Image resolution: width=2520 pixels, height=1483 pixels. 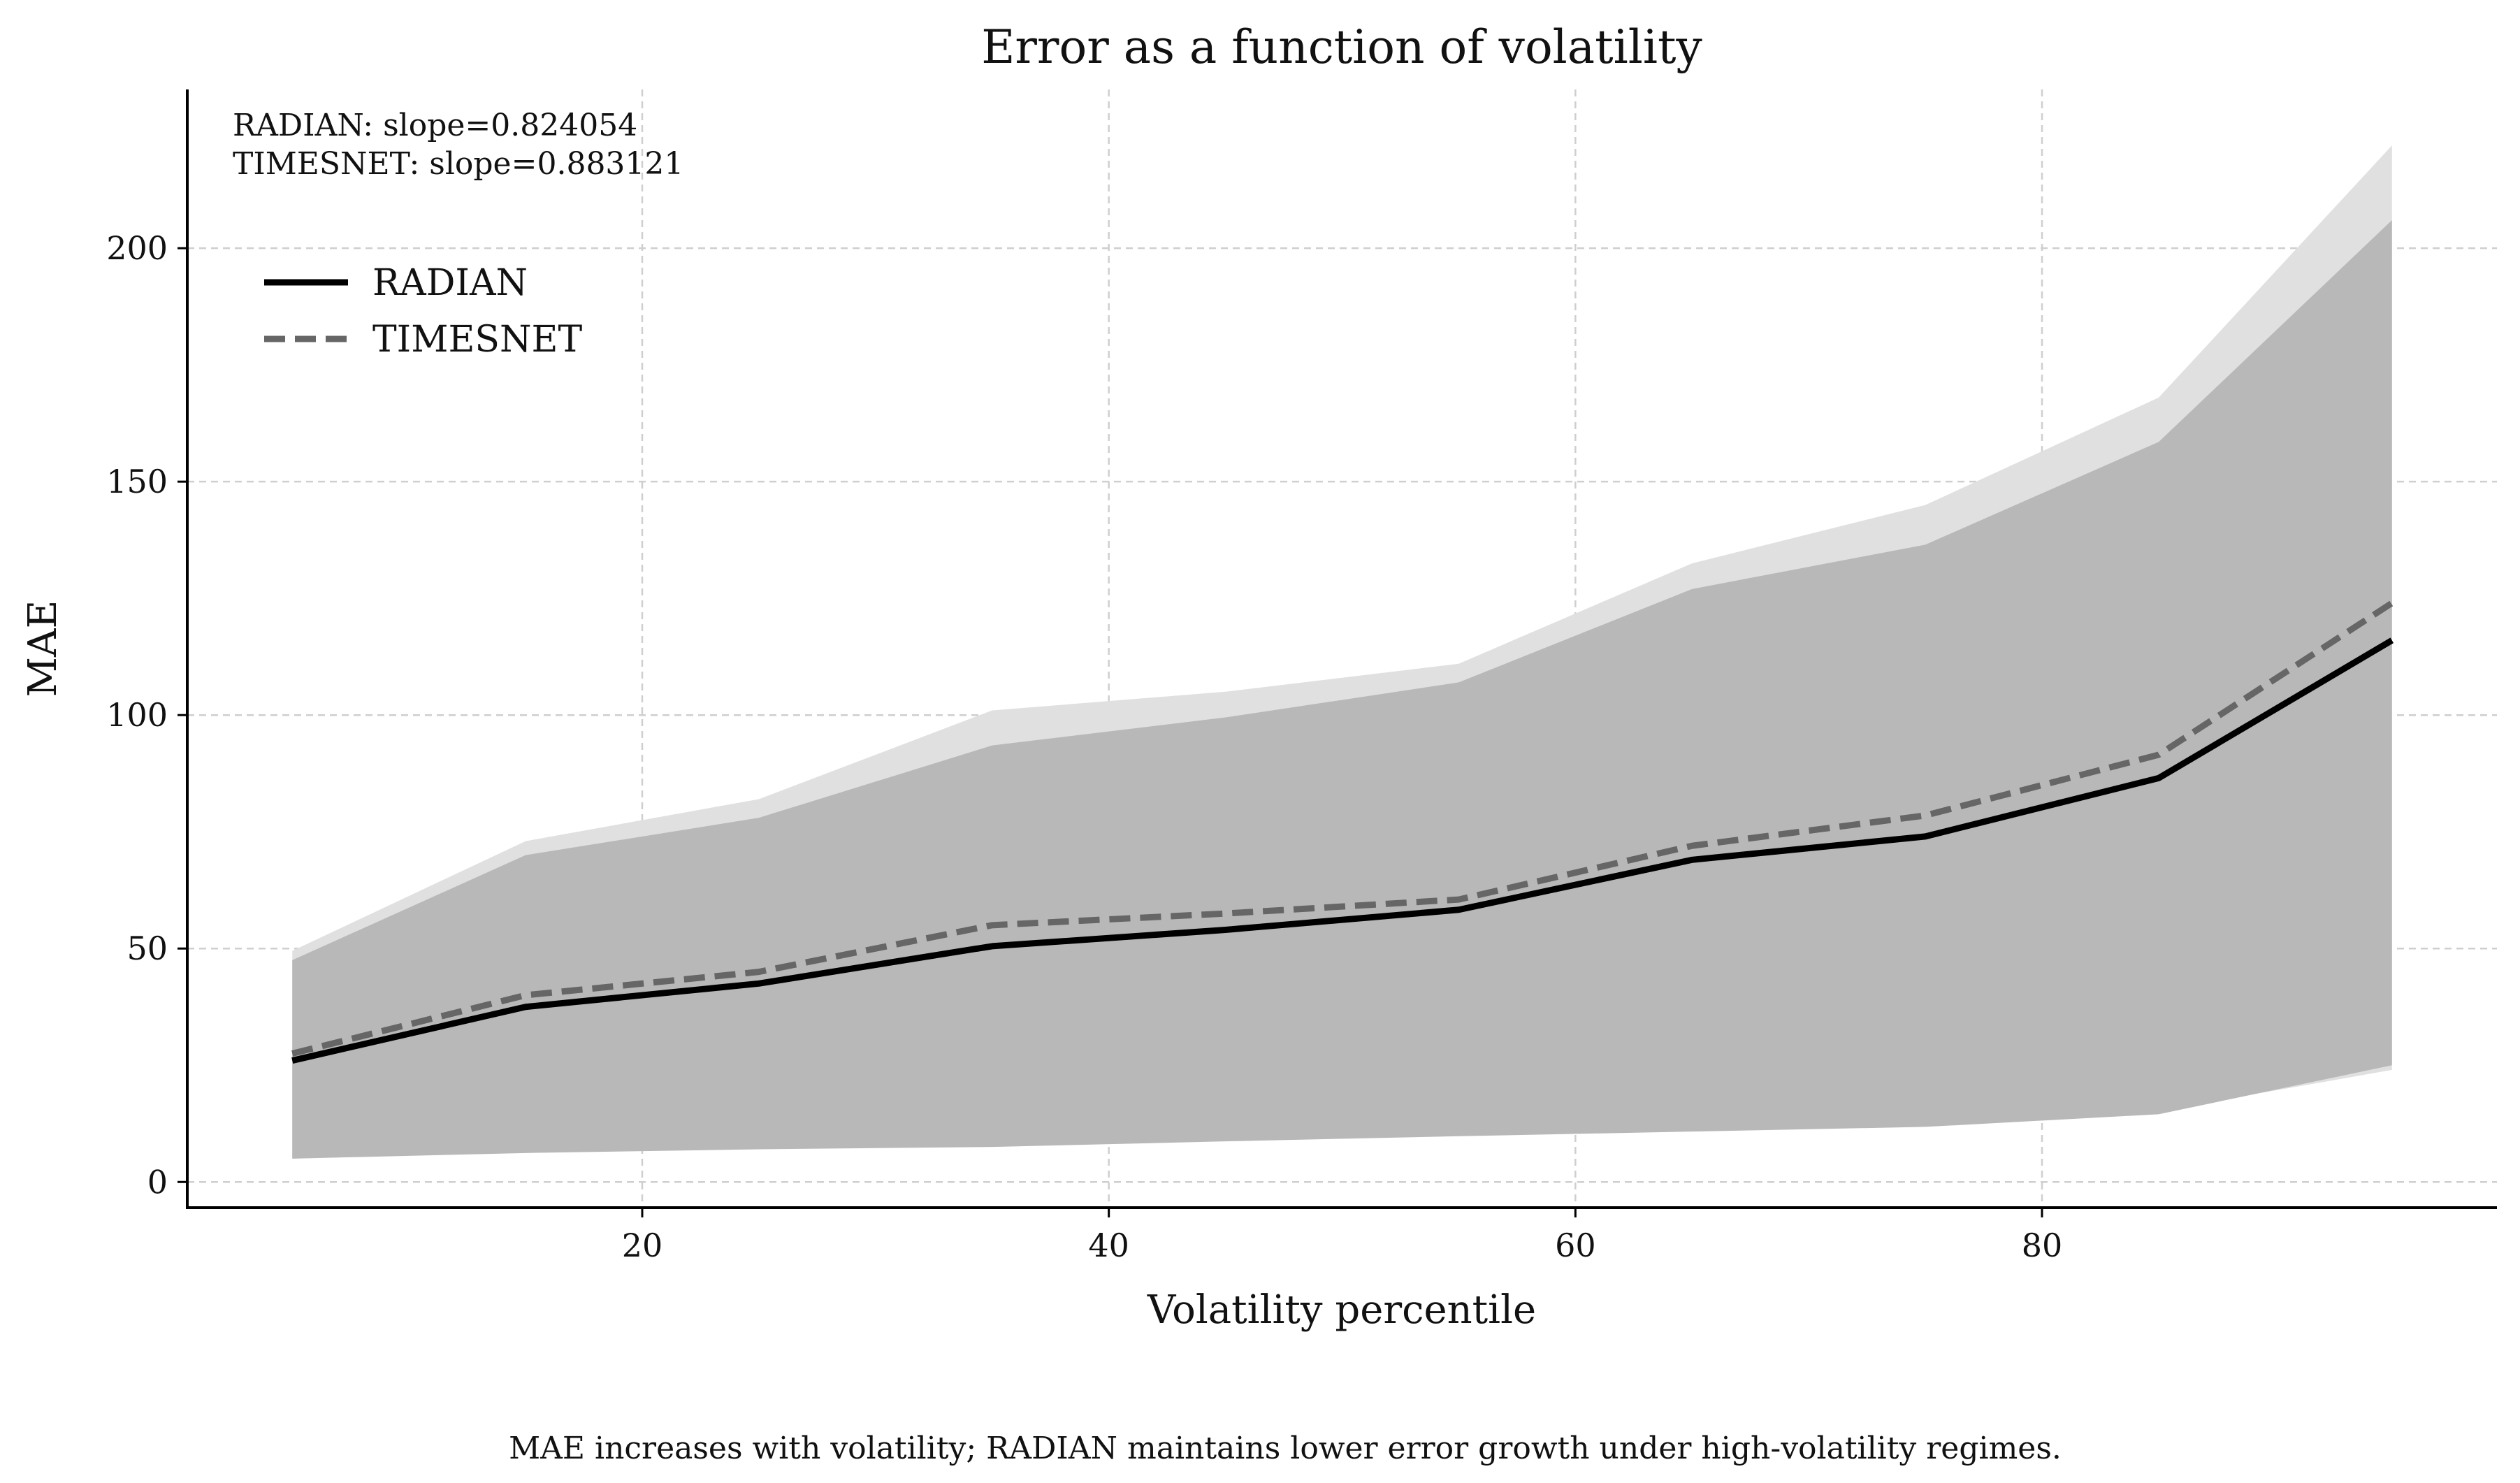 What do you see at coordinates (478, 340) in the screenshot?
I see `legend-label-timesnet: TIMESNET` at bounding box center [478, 340].